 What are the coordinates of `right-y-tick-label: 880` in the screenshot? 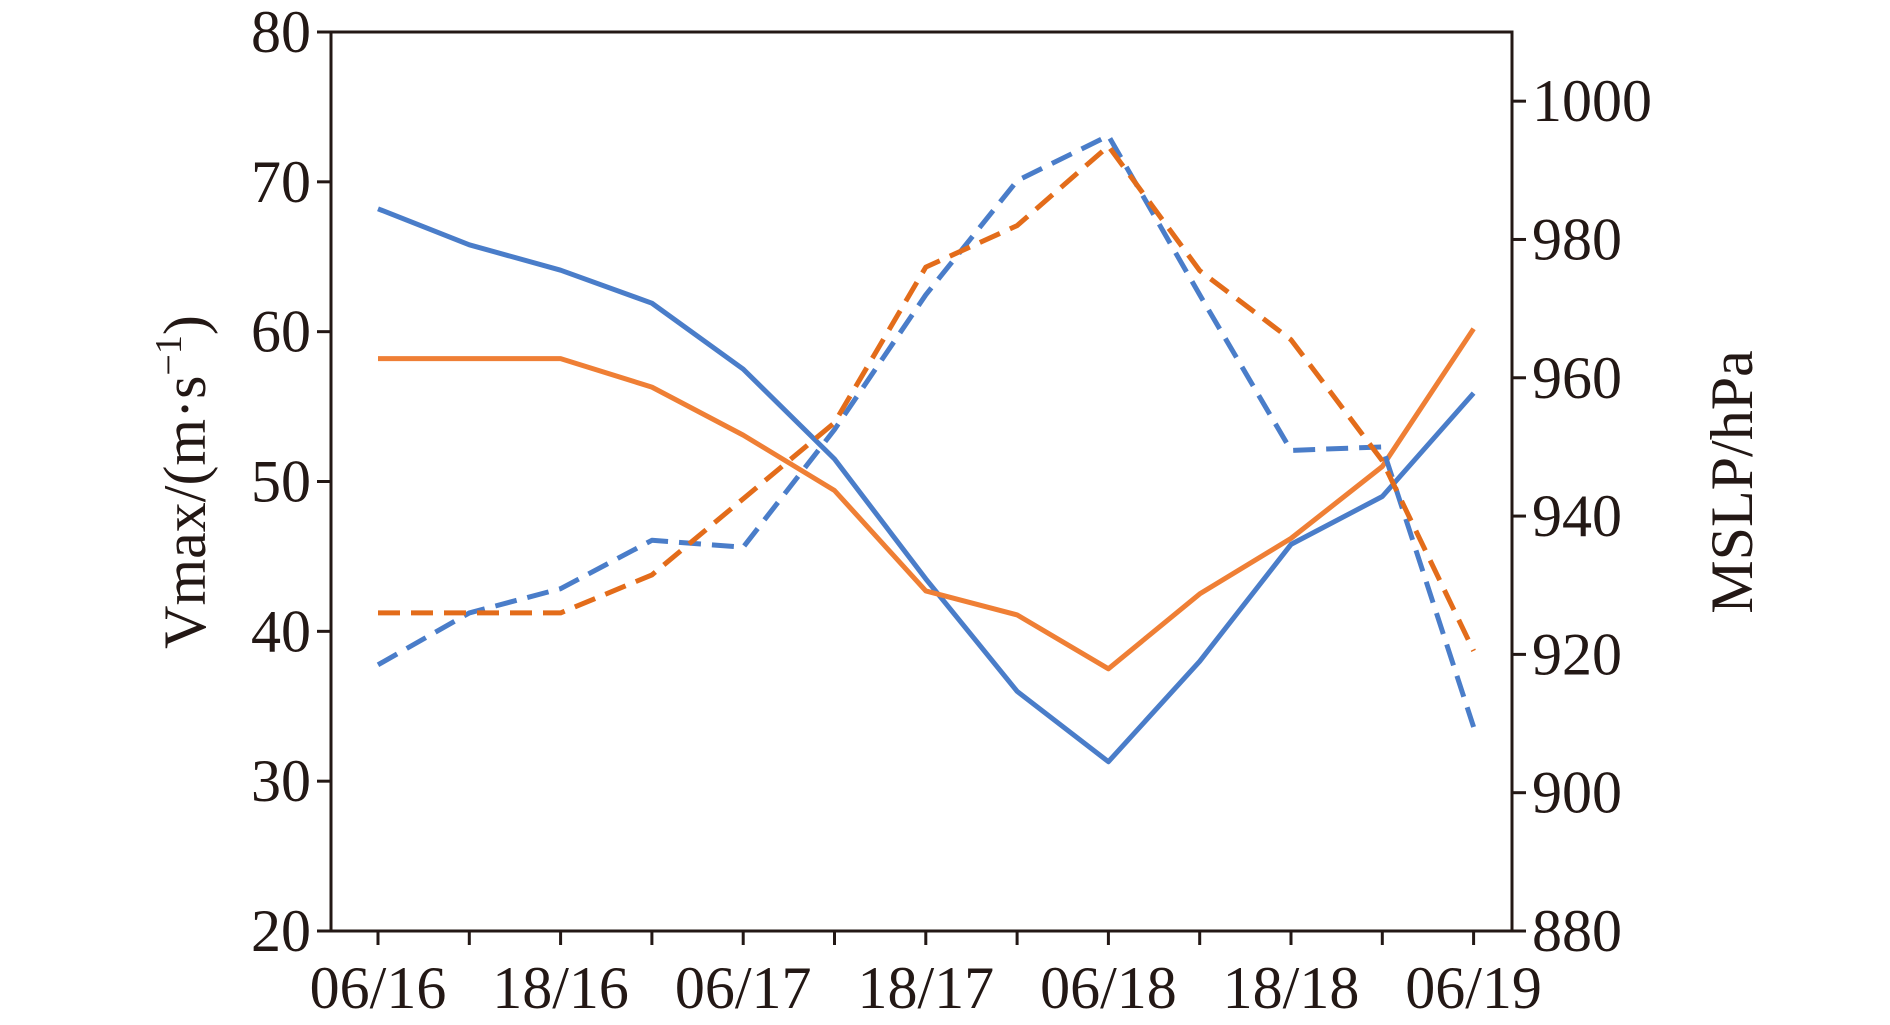 It's located at (1577, 931).